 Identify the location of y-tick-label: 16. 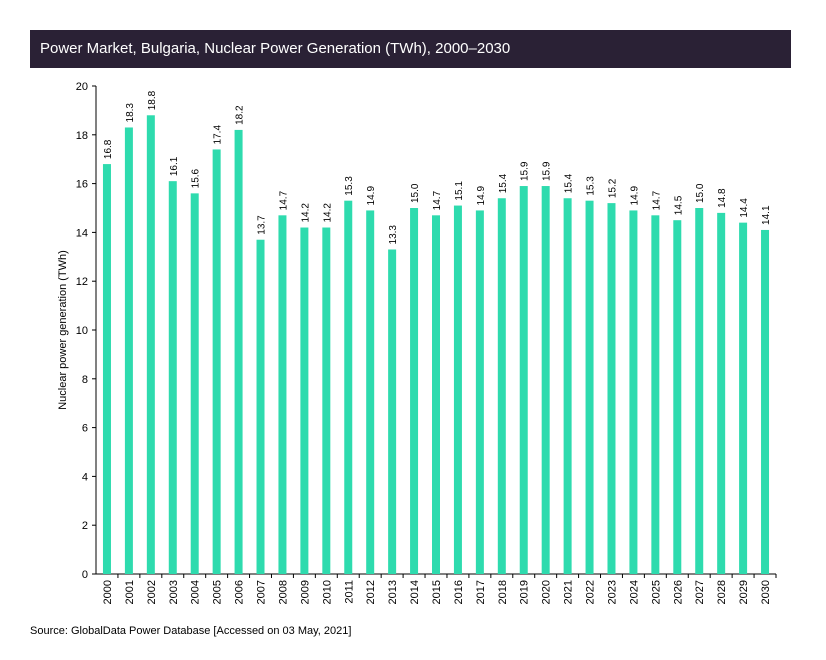
(82, 185).